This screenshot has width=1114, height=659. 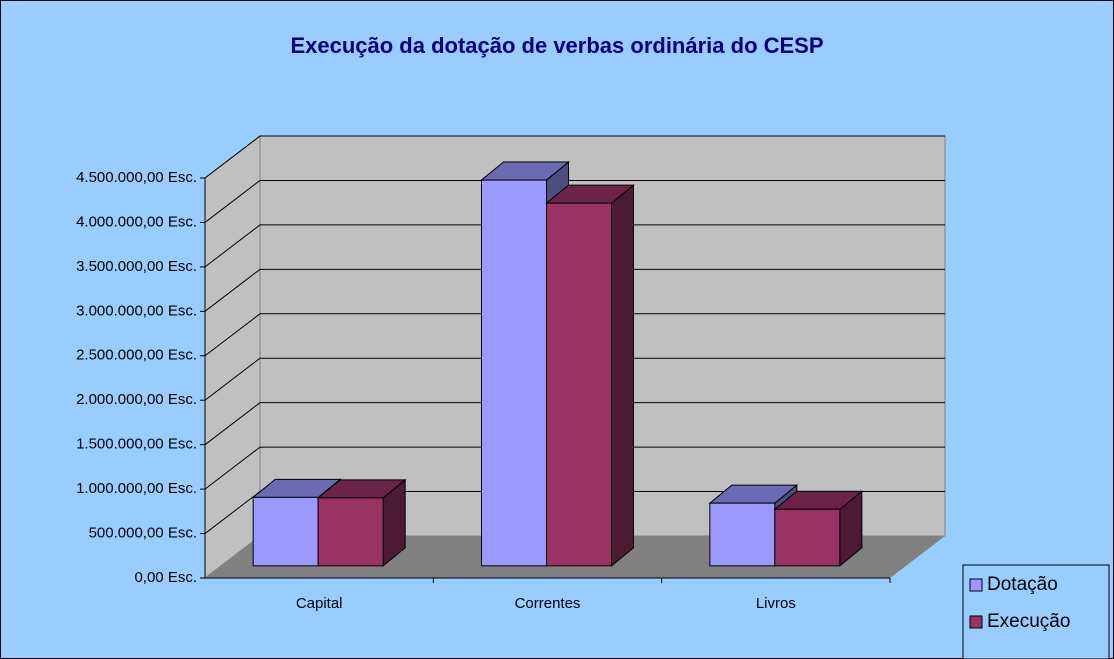 I want to click on side-wall, so click(x=232, y=357).